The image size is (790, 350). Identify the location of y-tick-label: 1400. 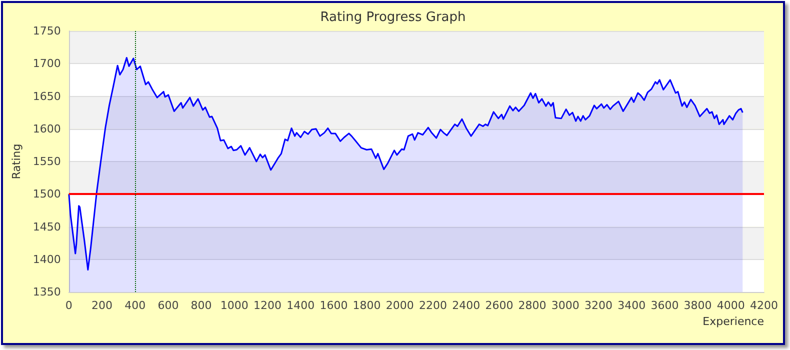
(46, 259).